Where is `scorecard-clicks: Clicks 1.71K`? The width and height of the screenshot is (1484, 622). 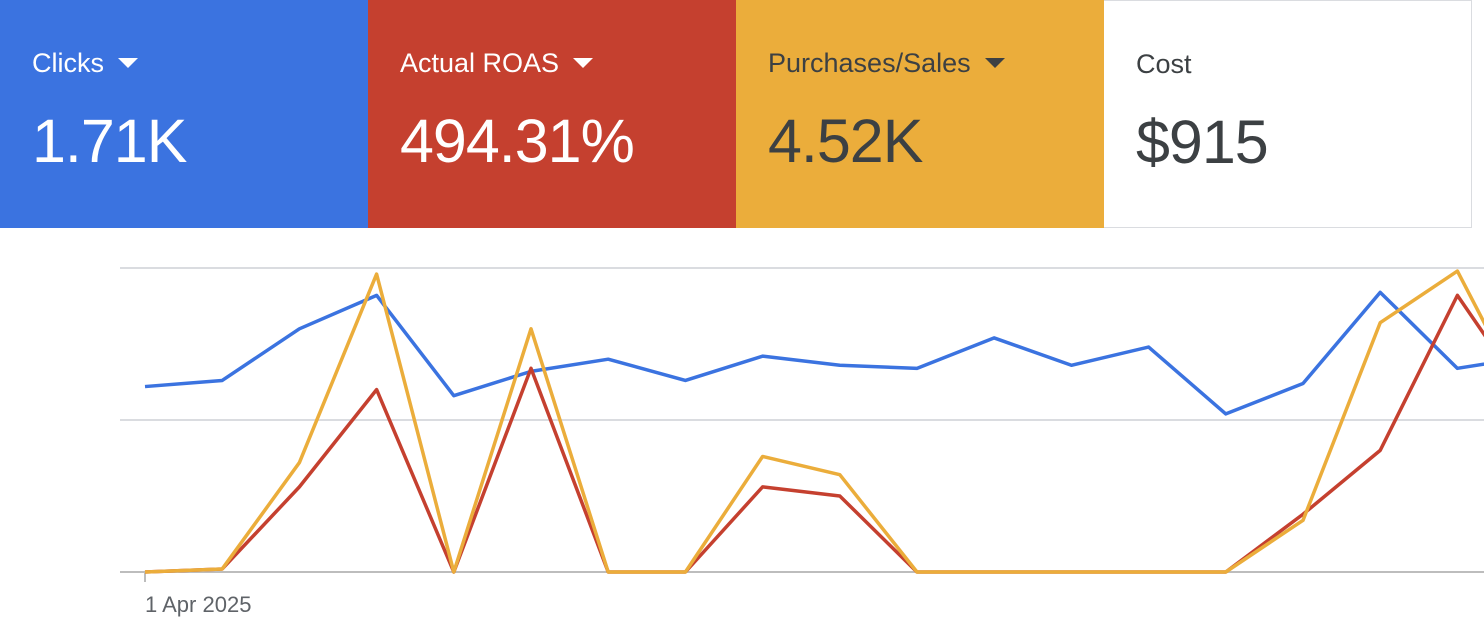
scorecard-clicks: Clicks 1.71K is located at coordinates (184, 114).